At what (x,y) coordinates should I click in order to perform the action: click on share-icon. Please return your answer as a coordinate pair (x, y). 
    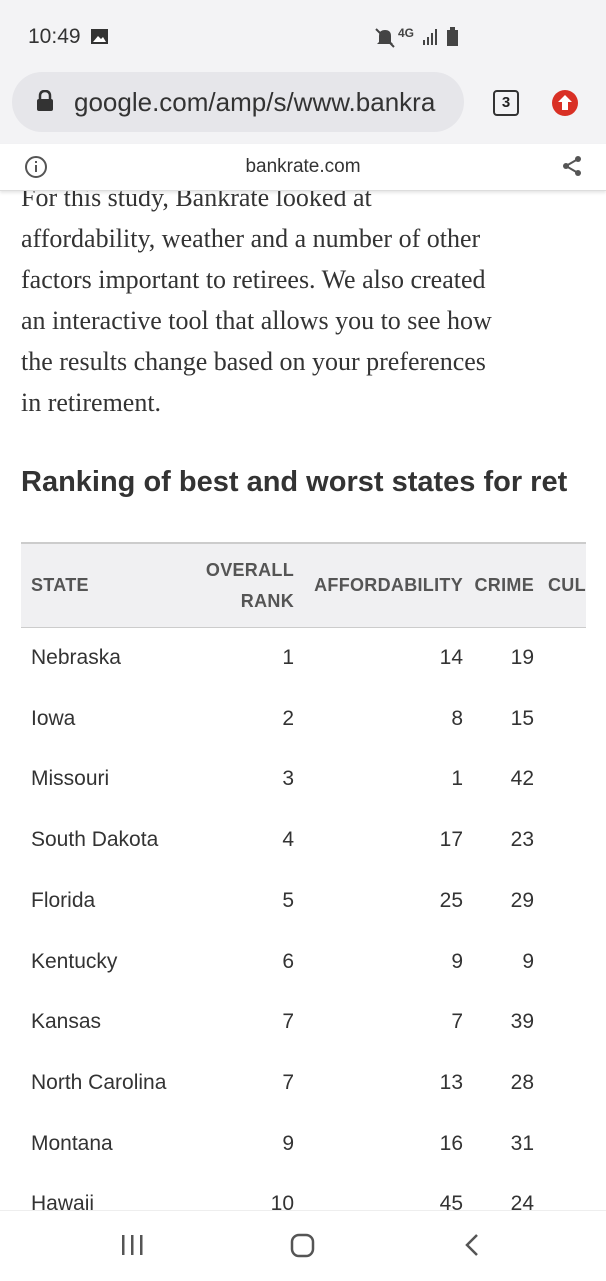
    Looking at the image, I should click on (572, 166).